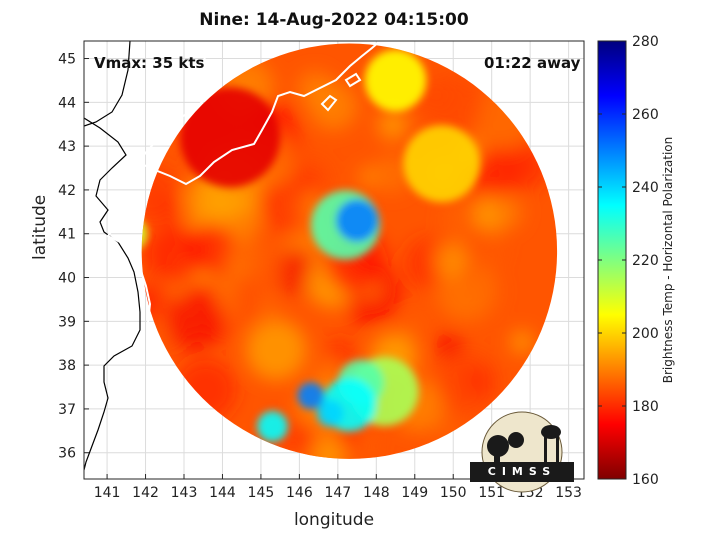  I want to click on coastline-hokkaido, so click(258, 113).